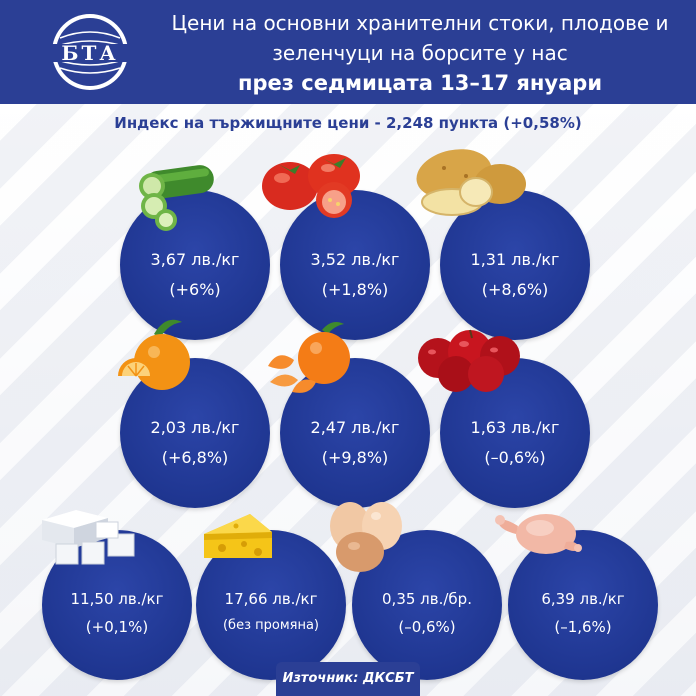 The width and height of the screenshot is (696, 696). I want to click on potato-icon, so click(471, 182).